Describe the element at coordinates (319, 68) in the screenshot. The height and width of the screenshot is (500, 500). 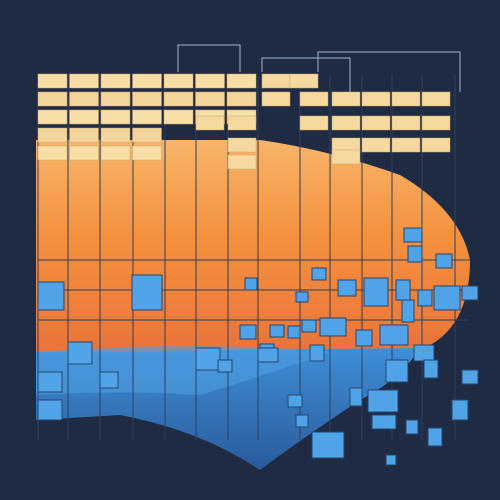
I see `connectors` at that location.